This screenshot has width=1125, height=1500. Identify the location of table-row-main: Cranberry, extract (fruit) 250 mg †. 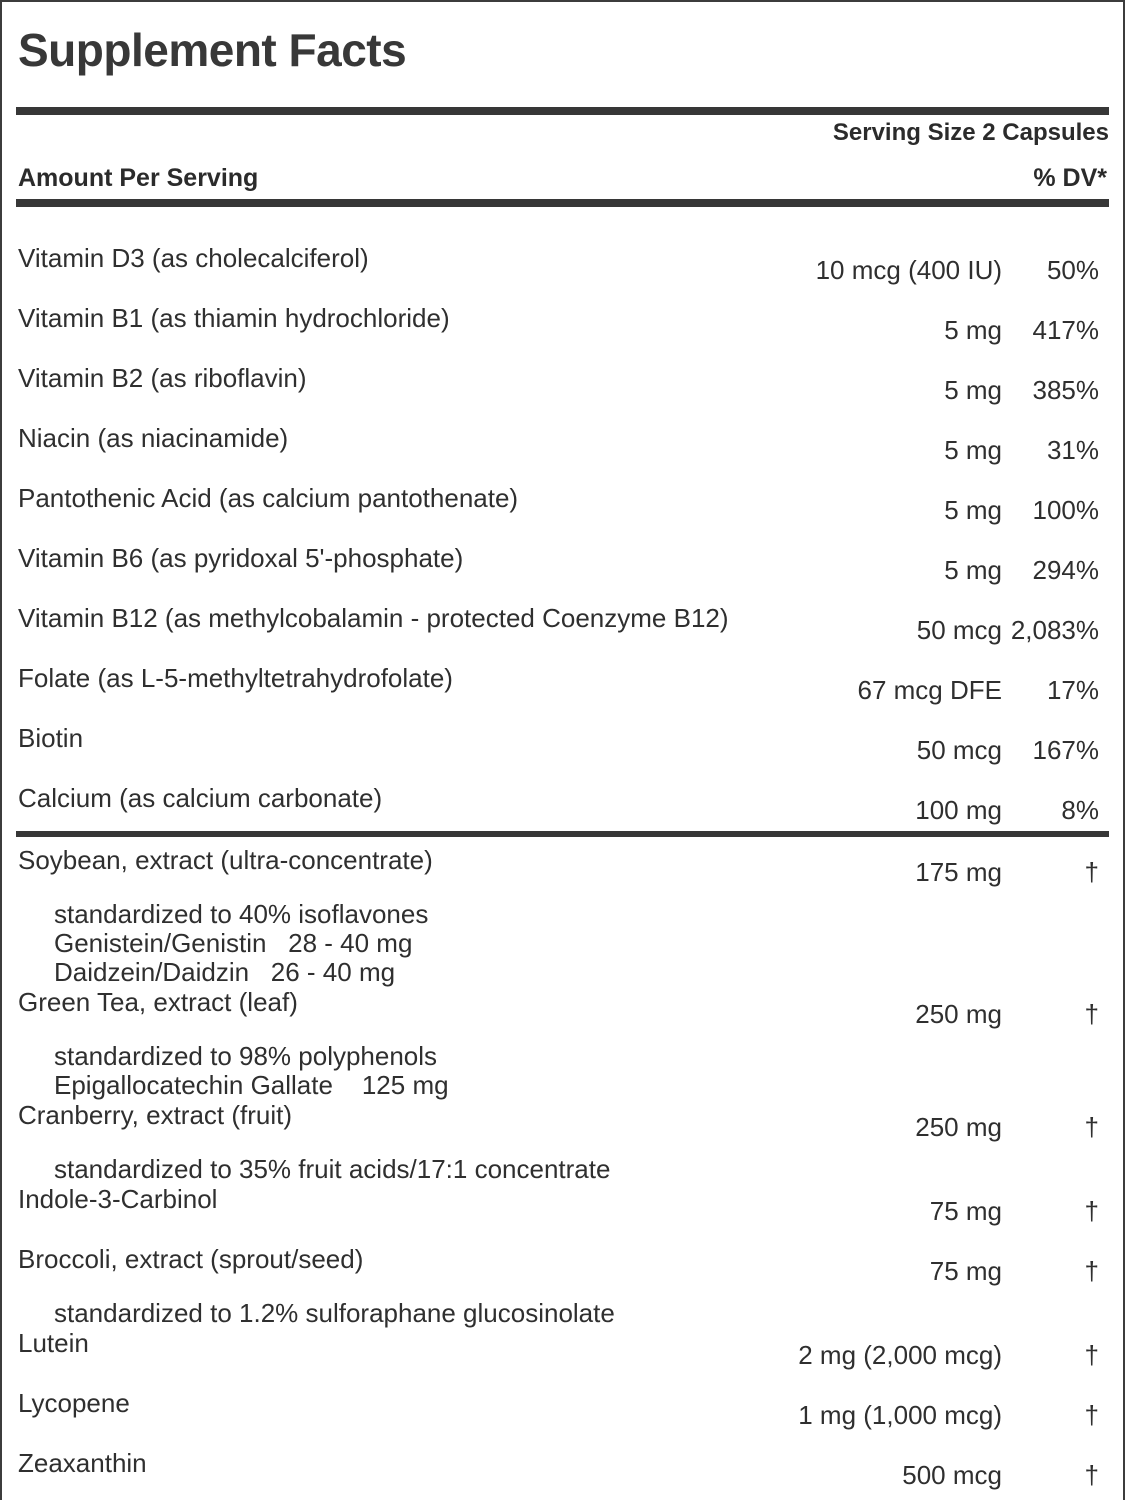
(562, 1121).